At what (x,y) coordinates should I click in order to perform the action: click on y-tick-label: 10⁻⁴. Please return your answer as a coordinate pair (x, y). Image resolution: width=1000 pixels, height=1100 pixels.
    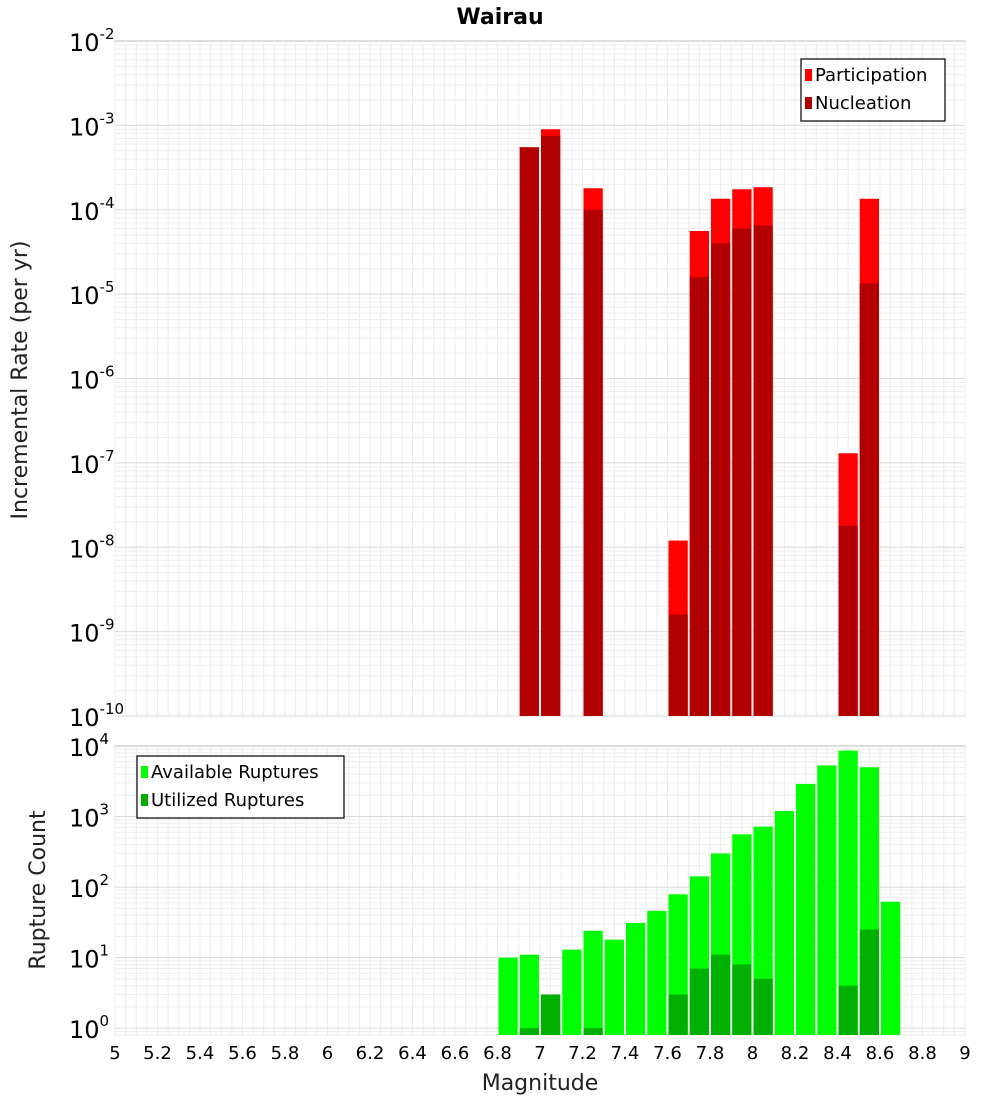
    Looking at the image, I should click on (92, 210).